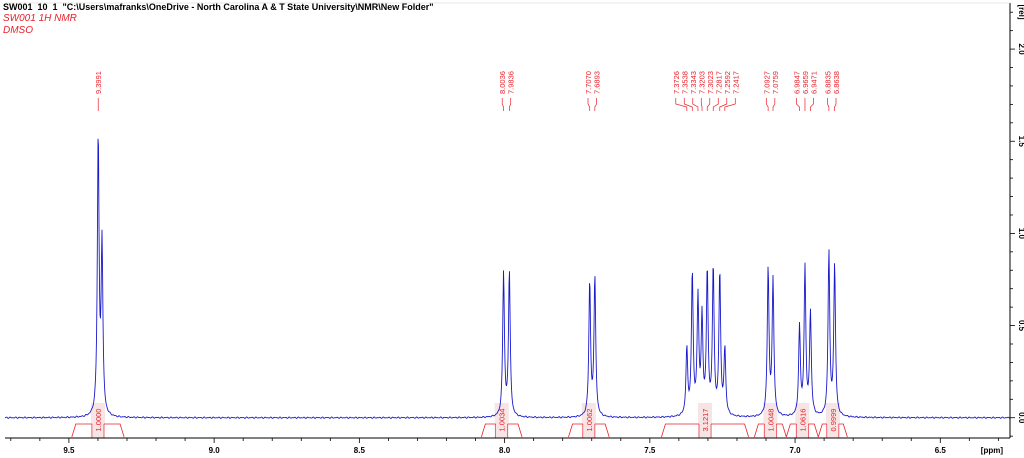  What do you see at coordinates (1020, 234) in the screenshot?
I see `y-tick-label: 1.0` at bounding box center [1020, 234].